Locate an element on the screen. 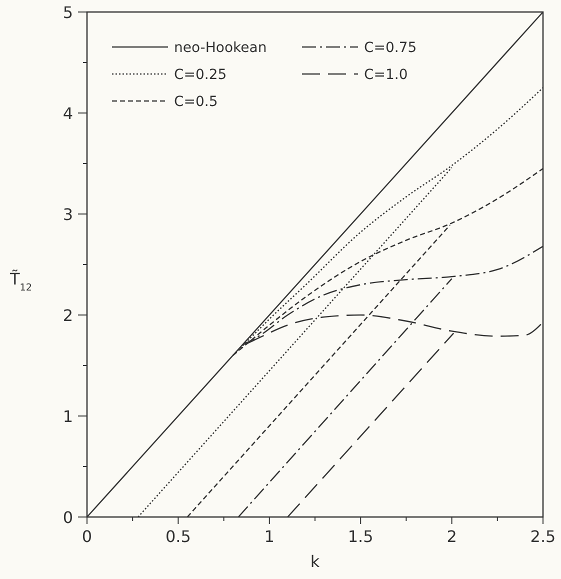 This screenshot has width=561, height=579. x-tick-label: 0.5 is located at coordinates (178, 536).